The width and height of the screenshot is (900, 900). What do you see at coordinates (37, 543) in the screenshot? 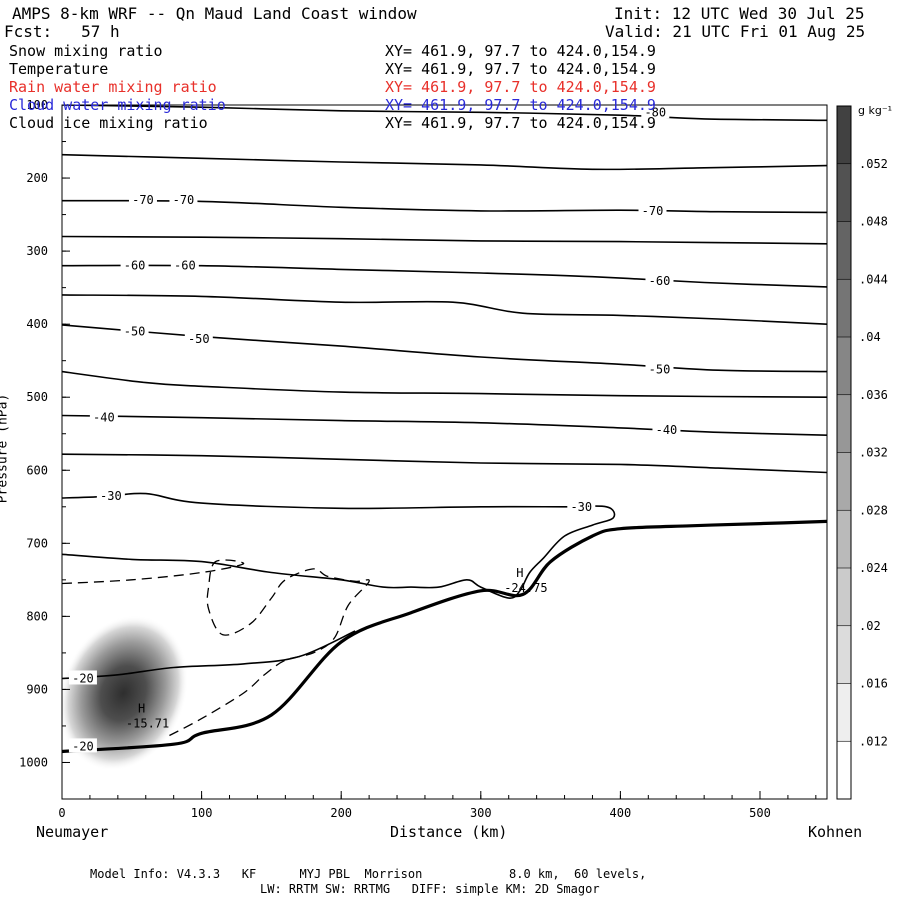
I see `y-tick-label: 700` at bounding box center [37, 543].